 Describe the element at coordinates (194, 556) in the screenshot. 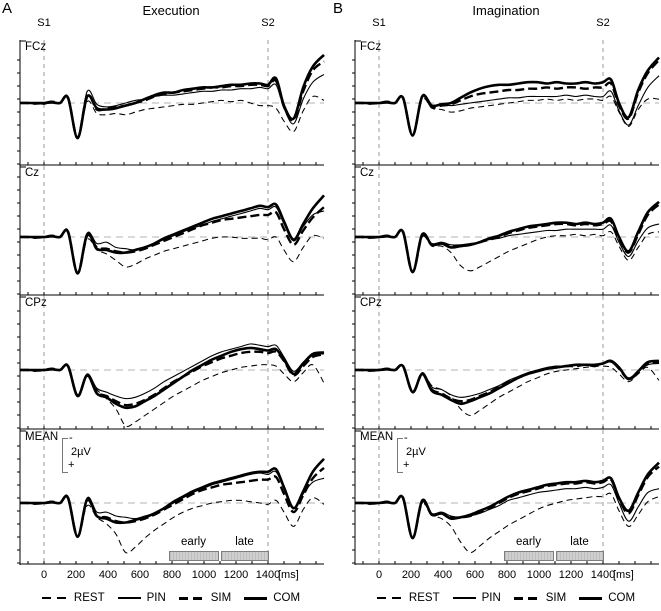

I see `interval-bar-early` at that location.